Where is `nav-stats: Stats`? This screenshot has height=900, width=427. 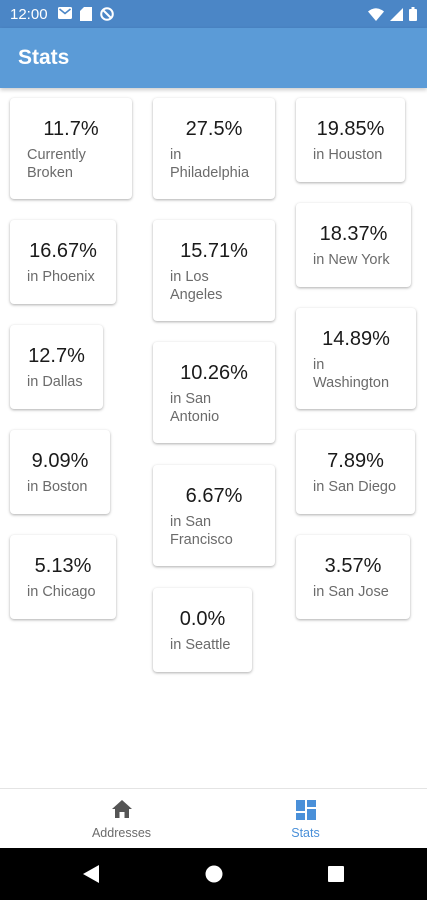
nav-stats: Stats is located at coordinates (305, 819).